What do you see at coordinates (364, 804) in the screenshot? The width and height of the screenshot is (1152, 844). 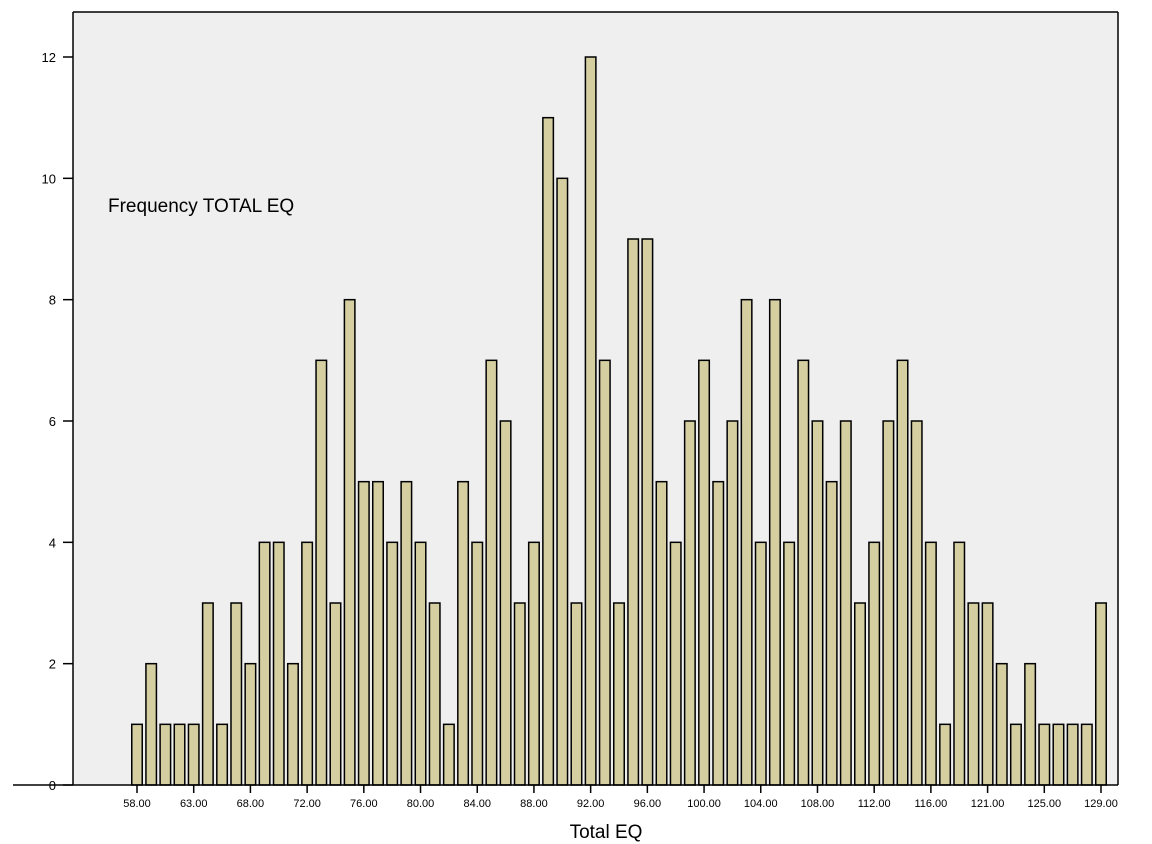 I see `x-tick-label: 76.00` at bounding box center [364, 804].